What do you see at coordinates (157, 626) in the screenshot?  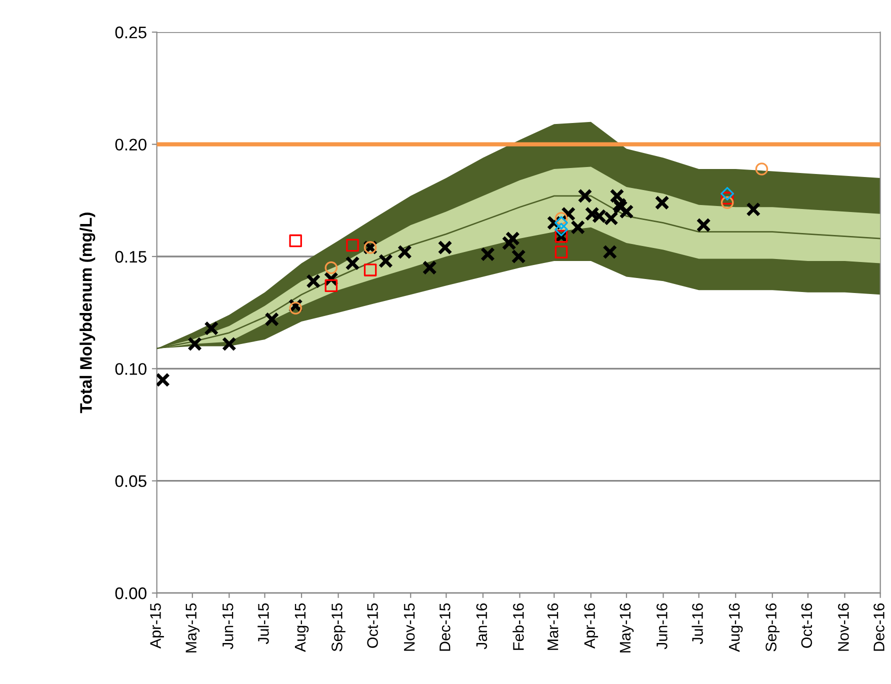 I see `x-tick-label: Apr-15` at bounding box center [157, 626].